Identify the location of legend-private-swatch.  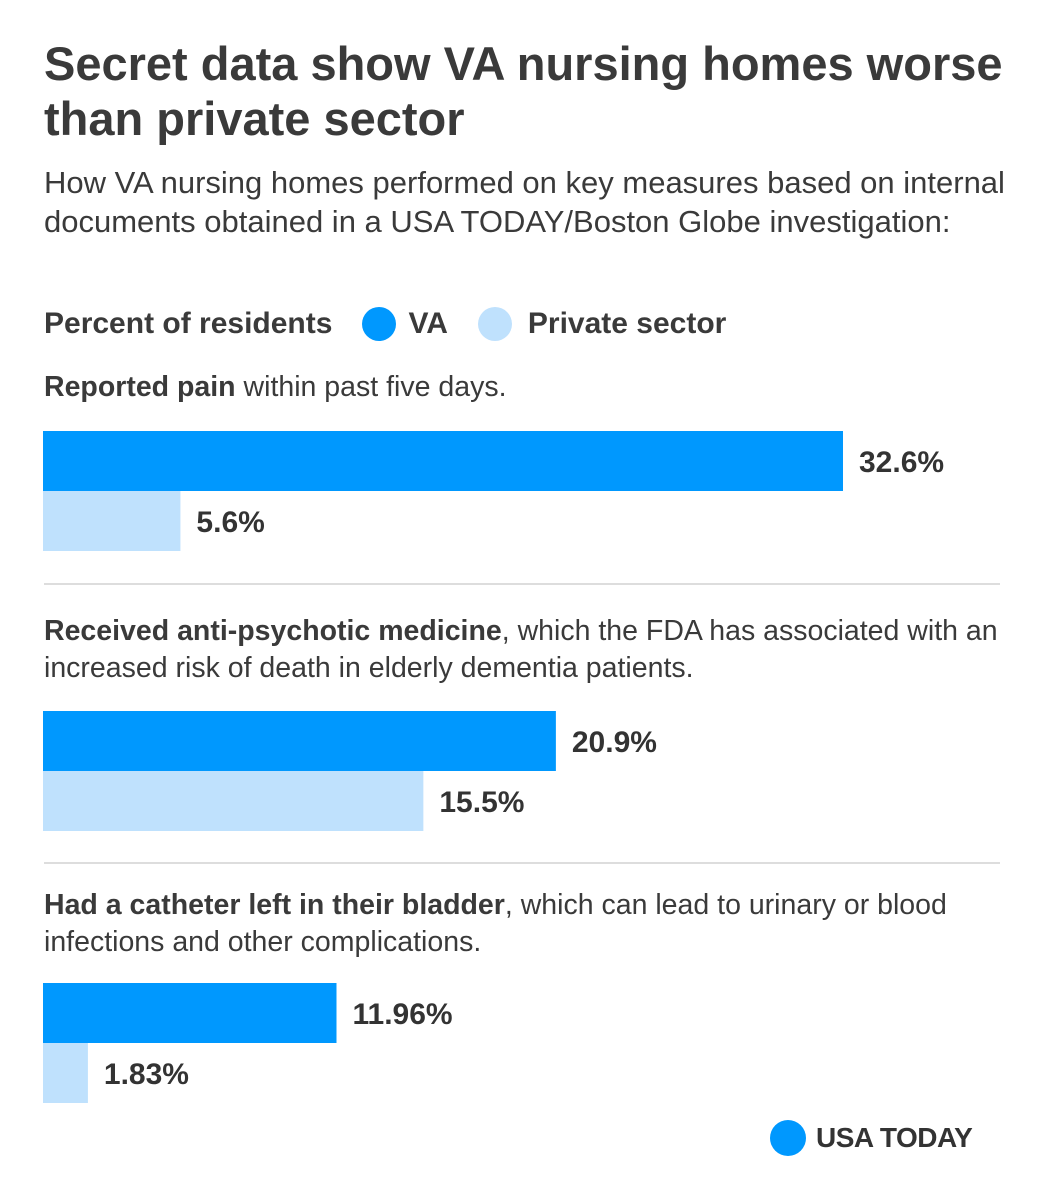
(494, 324).